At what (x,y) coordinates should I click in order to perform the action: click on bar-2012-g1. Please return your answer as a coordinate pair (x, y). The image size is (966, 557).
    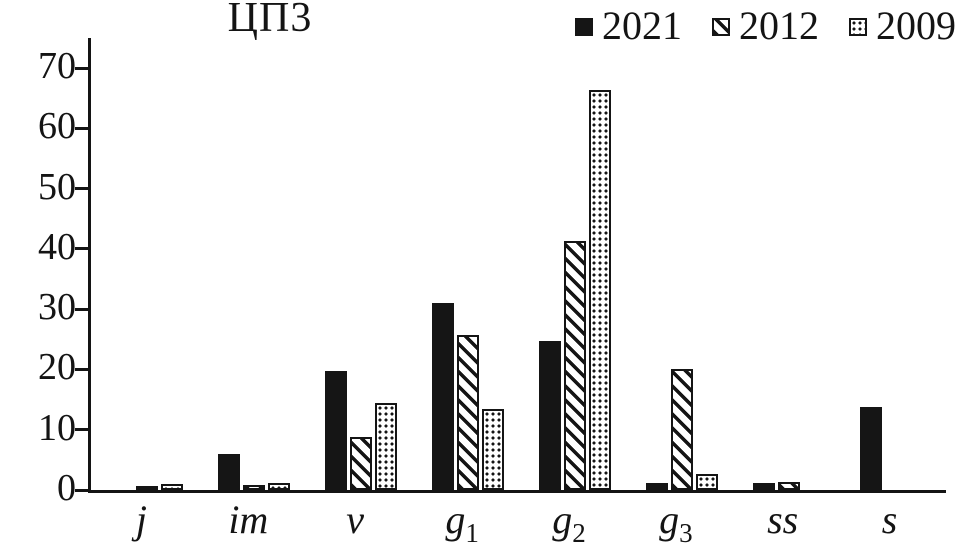
    Looking at the image, I should click on (468, 412).